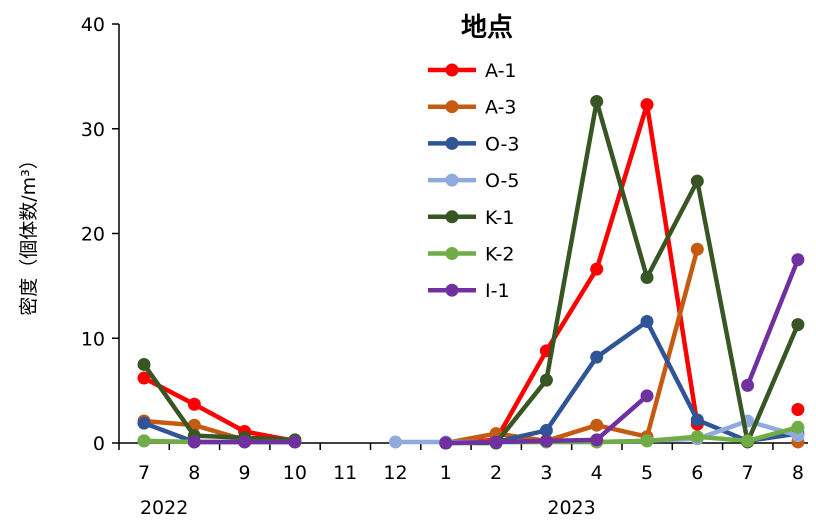  Describe the element at coordinates (99, 444) in the screenshot. I see `y-tick-label: 0` at that location.